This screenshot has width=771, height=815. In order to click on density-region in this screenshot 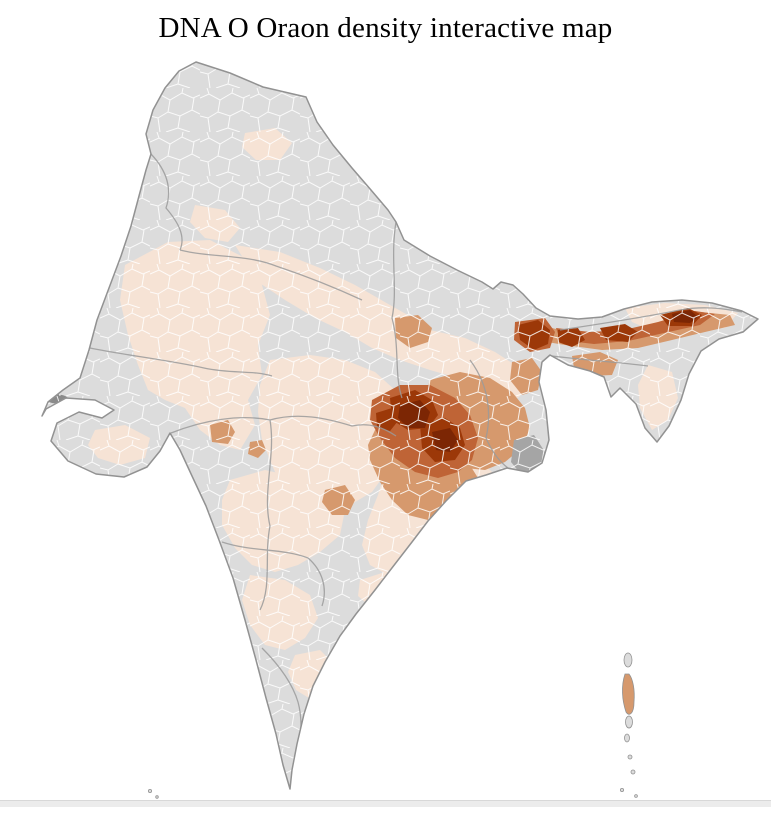, I will do `click(177, 556)`.